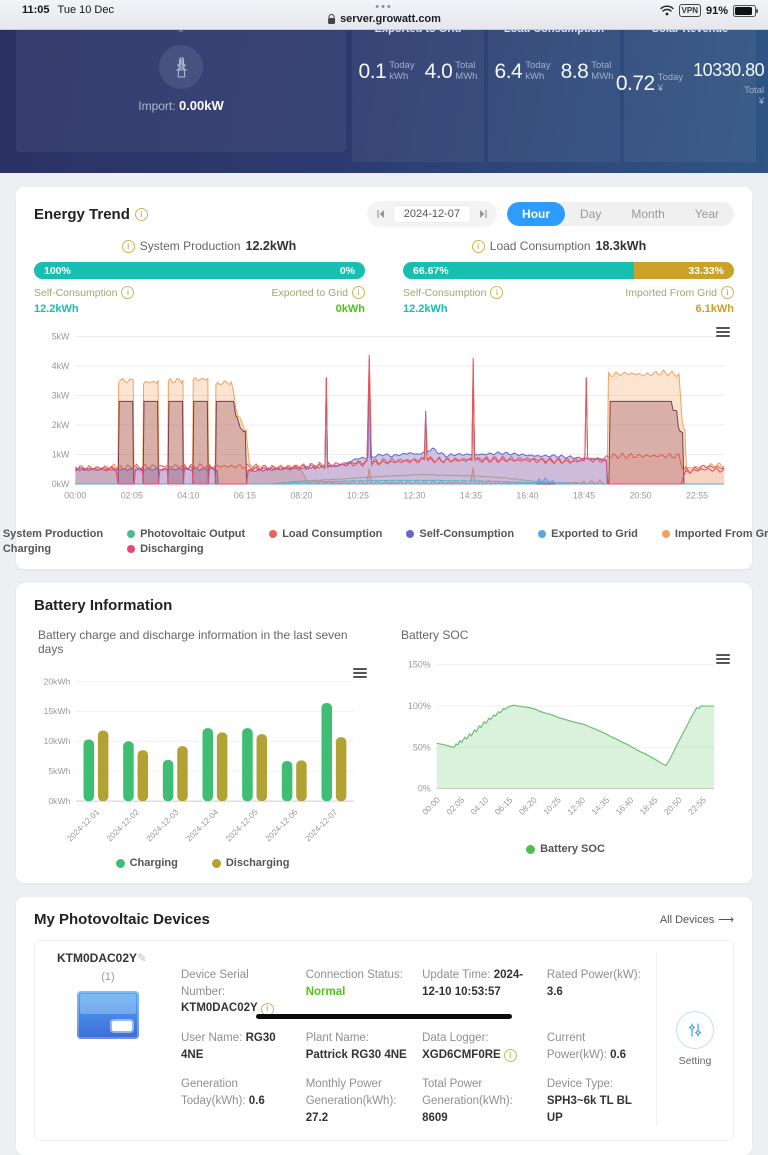 Image resolution: width=768 pixels, height=1155 pixels. Describe the element at coordinates (61, 395) in the screenshot. I see `svg-text: 3kW` at that location.